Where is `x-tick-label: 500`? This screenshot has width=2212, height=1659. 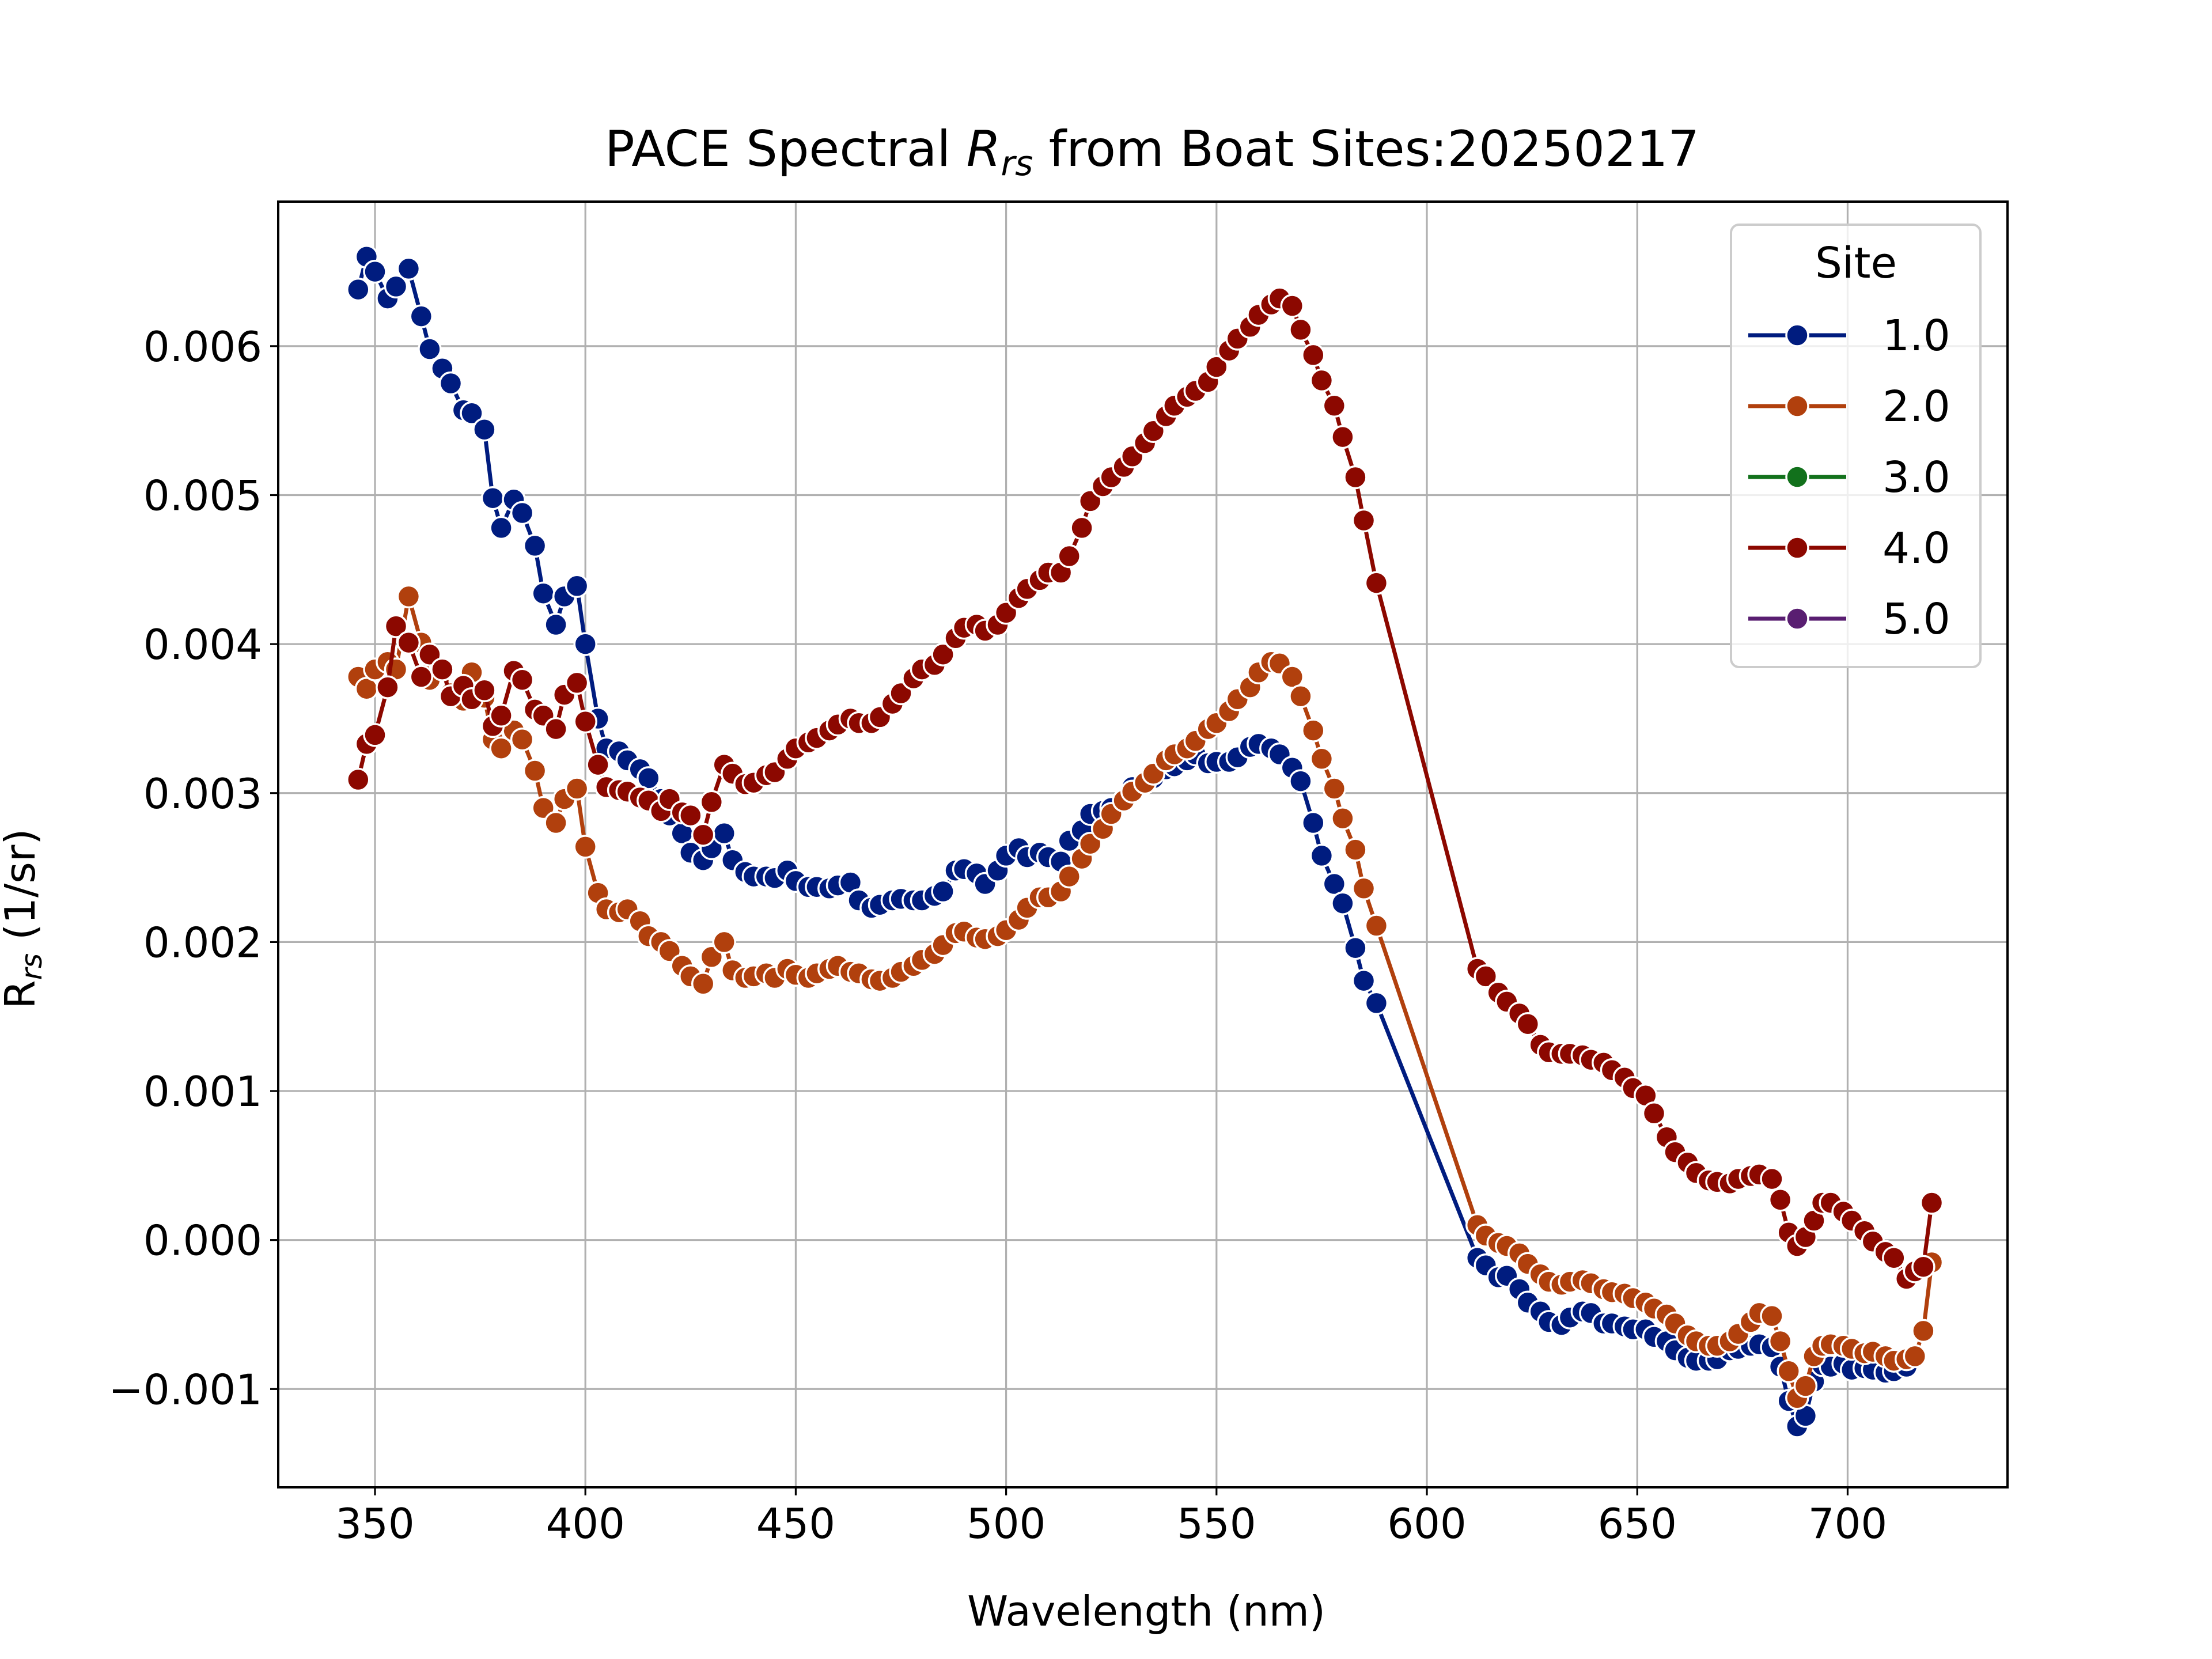 x-tick-label: 500 is located at coordinates (1006, 1523).